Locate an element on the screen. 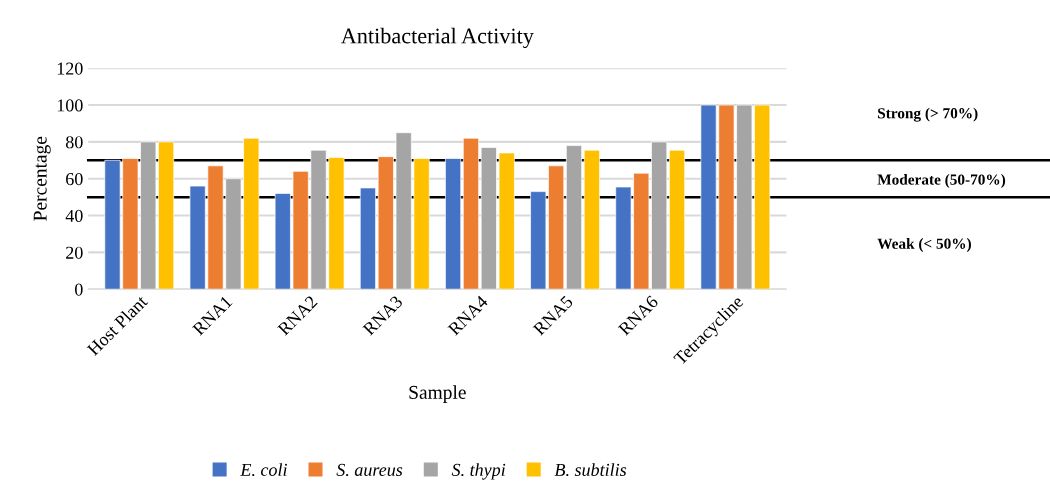 Image resolution: width=1050 pixels, height=491 pixels. x-axis-title: Sample is located at coordinates (437, 394).